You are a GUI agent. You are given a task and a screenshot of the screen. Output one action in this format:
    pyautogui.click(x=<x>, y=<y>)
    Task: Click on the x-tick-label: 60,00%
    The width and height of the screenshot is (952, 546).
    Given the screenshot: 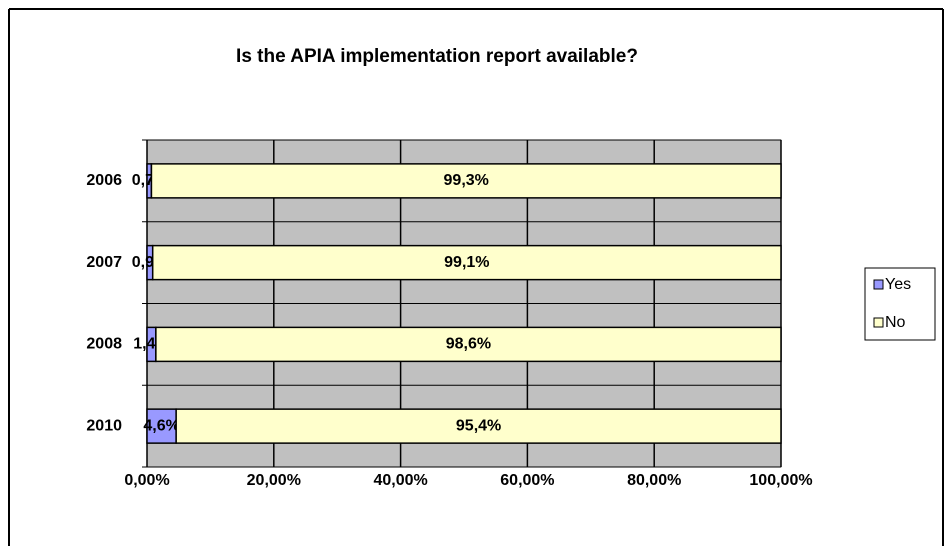 What is the action you would take?
    pyautogui.click(x=527, y=480)
    